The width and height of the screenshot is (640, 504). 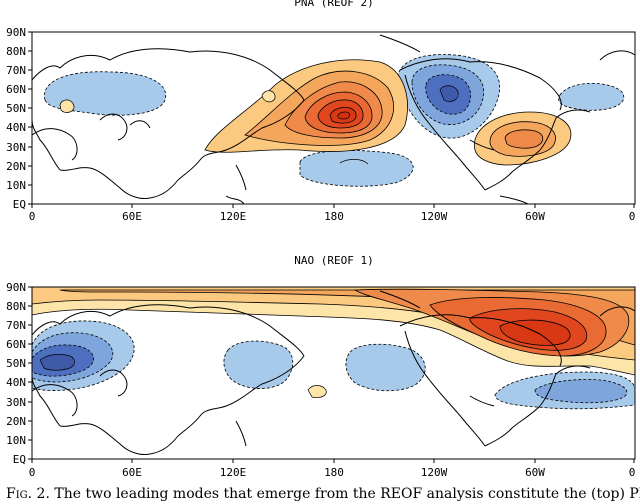 I want to click on nao-lat-label: 10N, so click(x=16, y=440).